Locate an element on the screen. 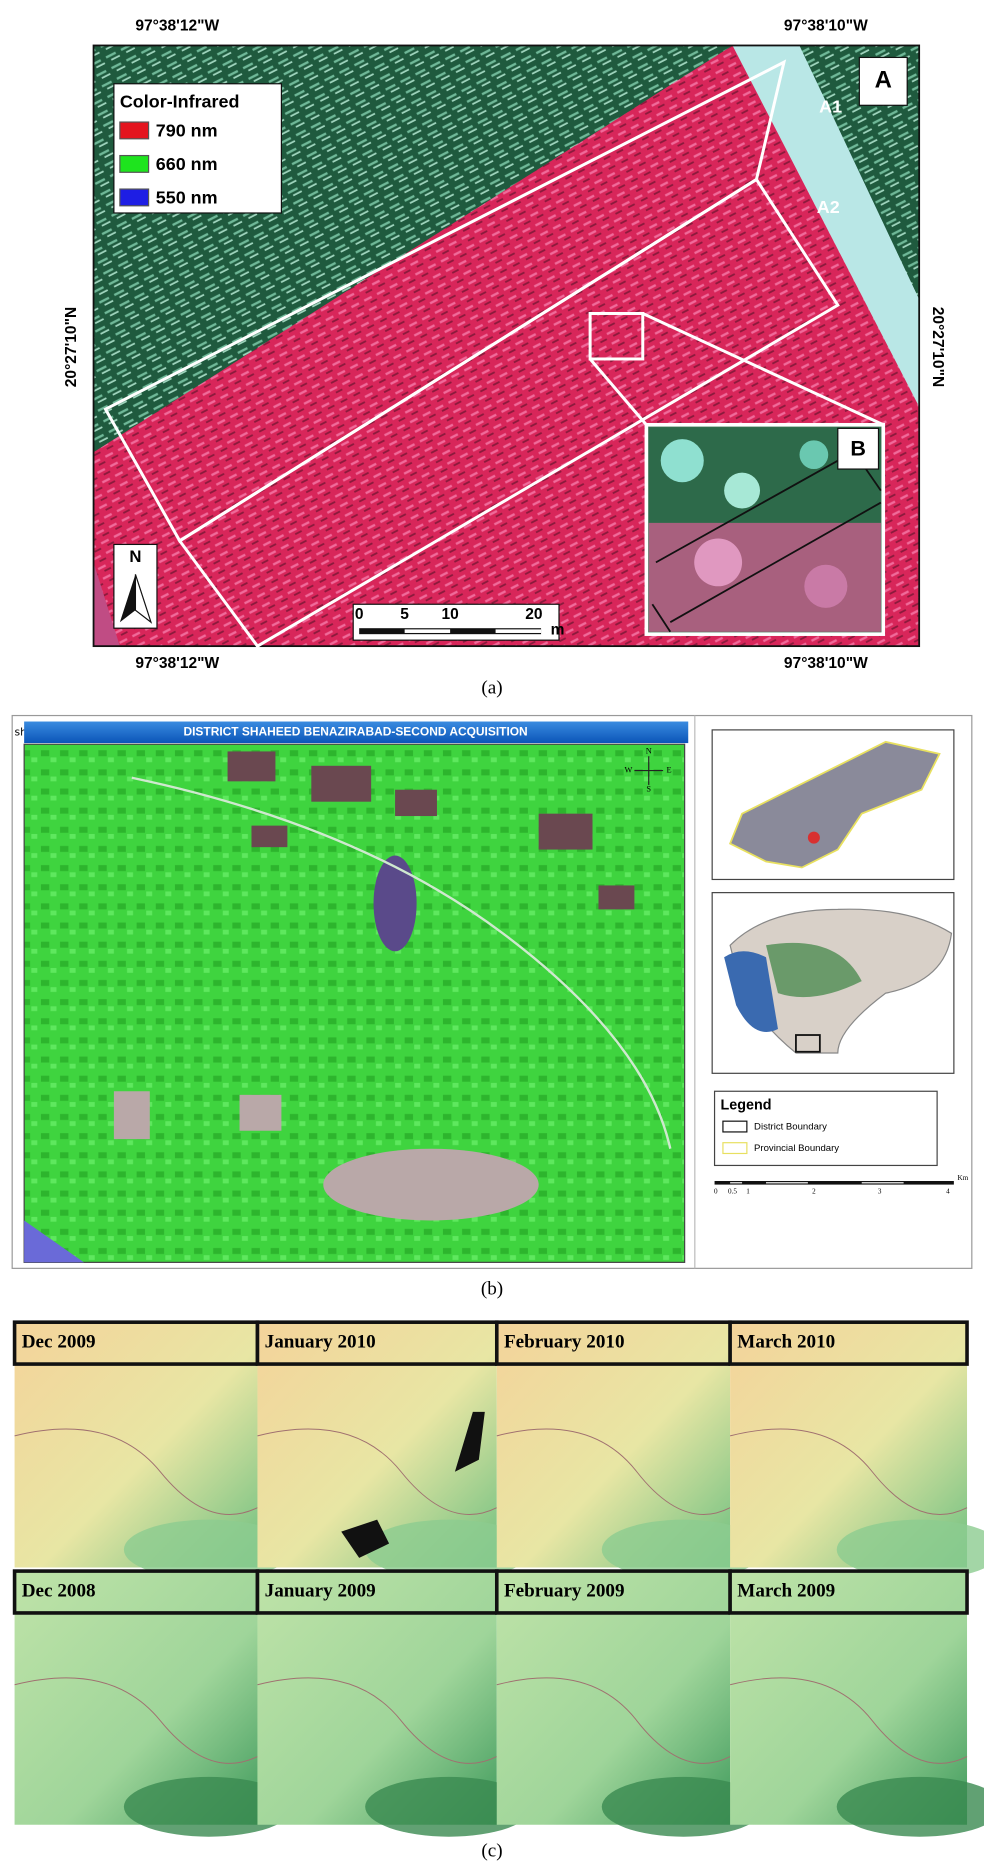  map-tile: March 2010 is located at coordinates (856, 1450).